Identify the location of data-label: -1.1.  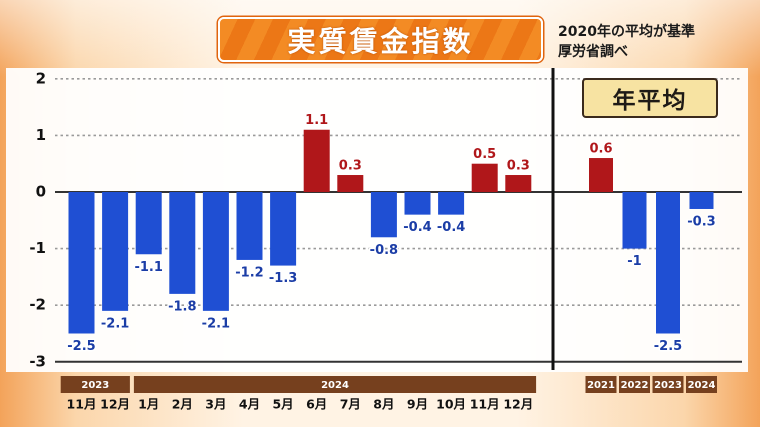
(148, 267).